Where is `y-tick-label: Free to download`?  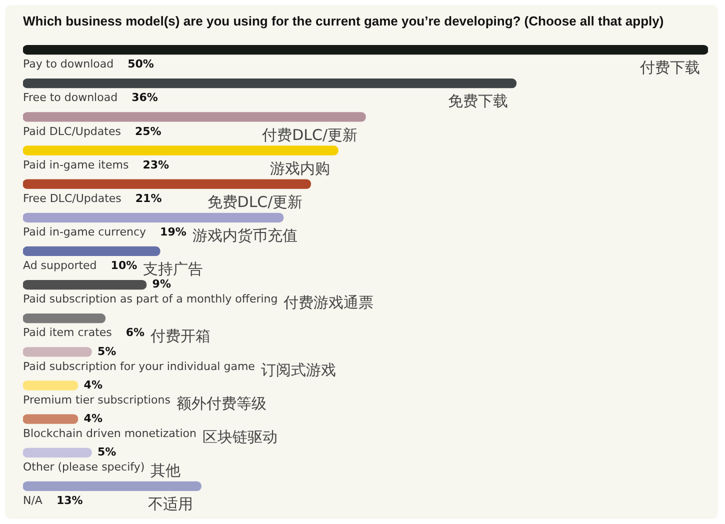 y-tick-label: Free to download is located at coordinates (70, 97).